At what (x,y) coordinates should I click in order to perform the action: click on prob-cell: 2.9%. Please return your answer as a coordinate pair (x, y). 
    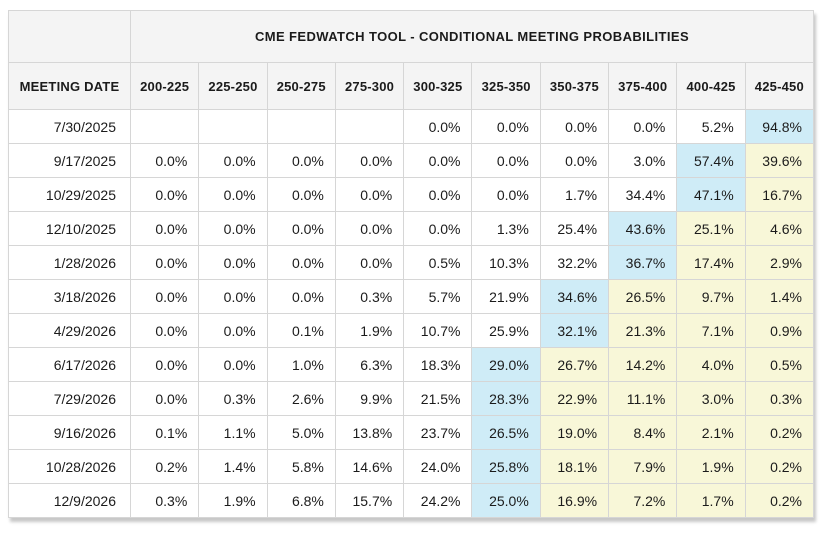
    Looking at the image, I should click on (779, 262).